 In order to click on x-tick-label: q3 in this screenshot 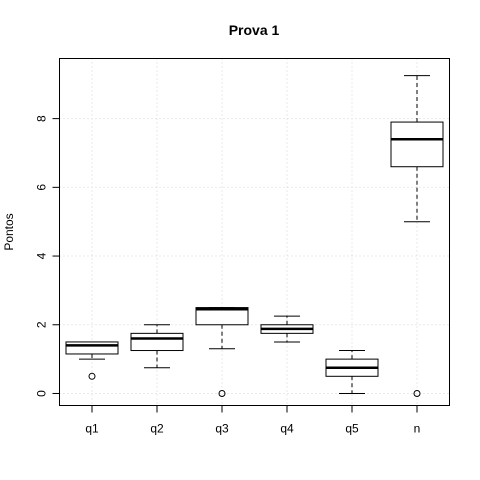, I will do `click(222, 429)`.